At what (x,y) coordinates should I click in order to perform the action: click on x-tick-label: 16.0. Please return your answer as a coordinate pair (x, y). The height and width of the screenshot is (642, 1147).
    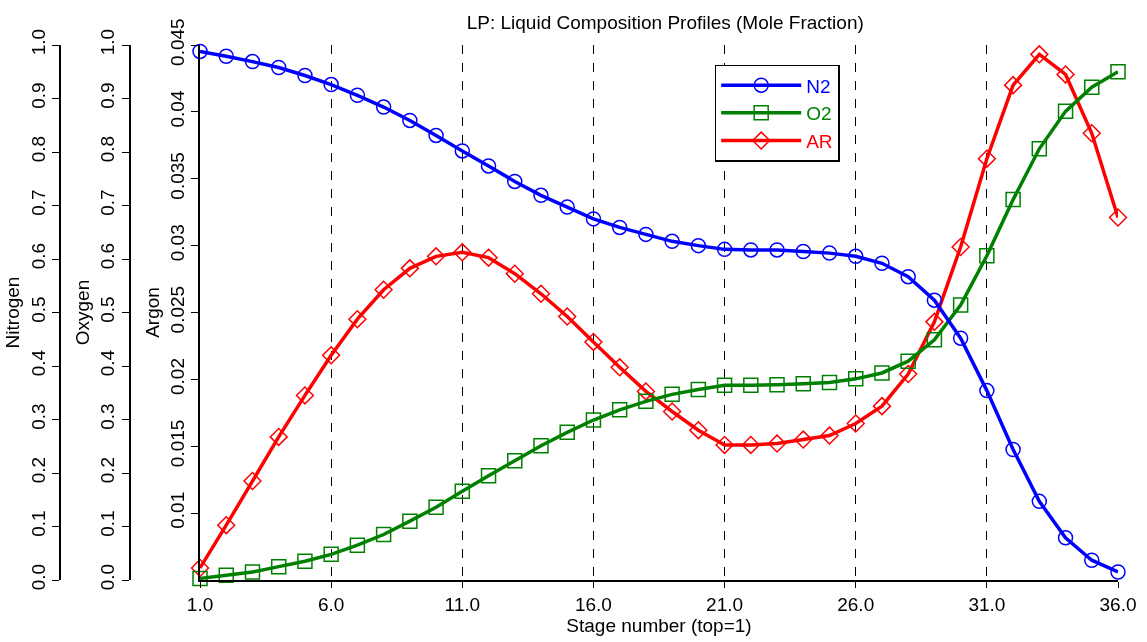
    Looking at the image, I should click on (593, 604).